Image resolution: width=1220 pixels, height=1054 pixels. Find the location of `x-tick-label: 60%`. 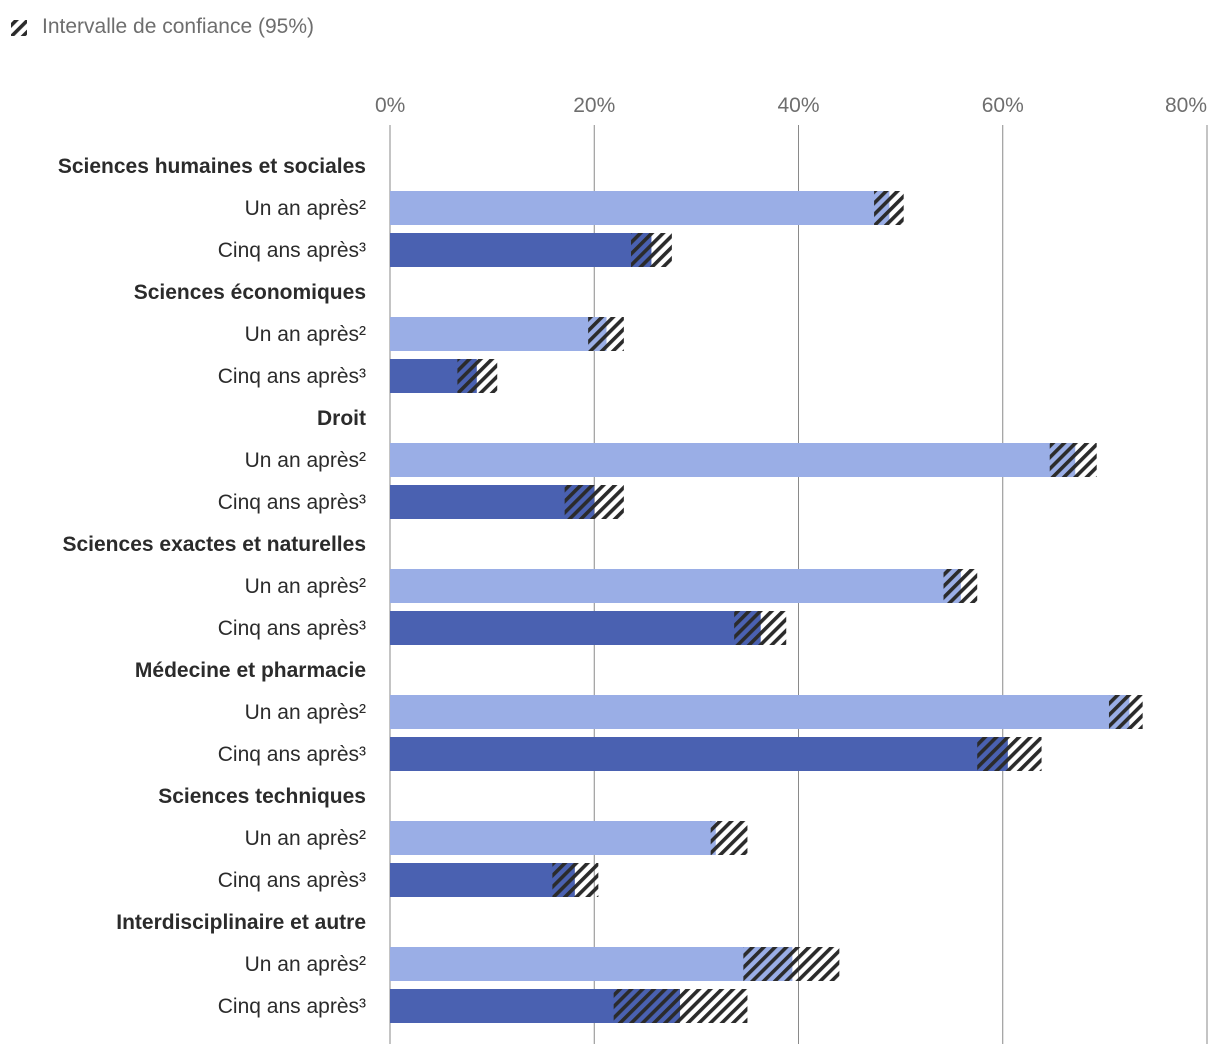

x-tick-label: 60% is located at coordinates (1003, 105).